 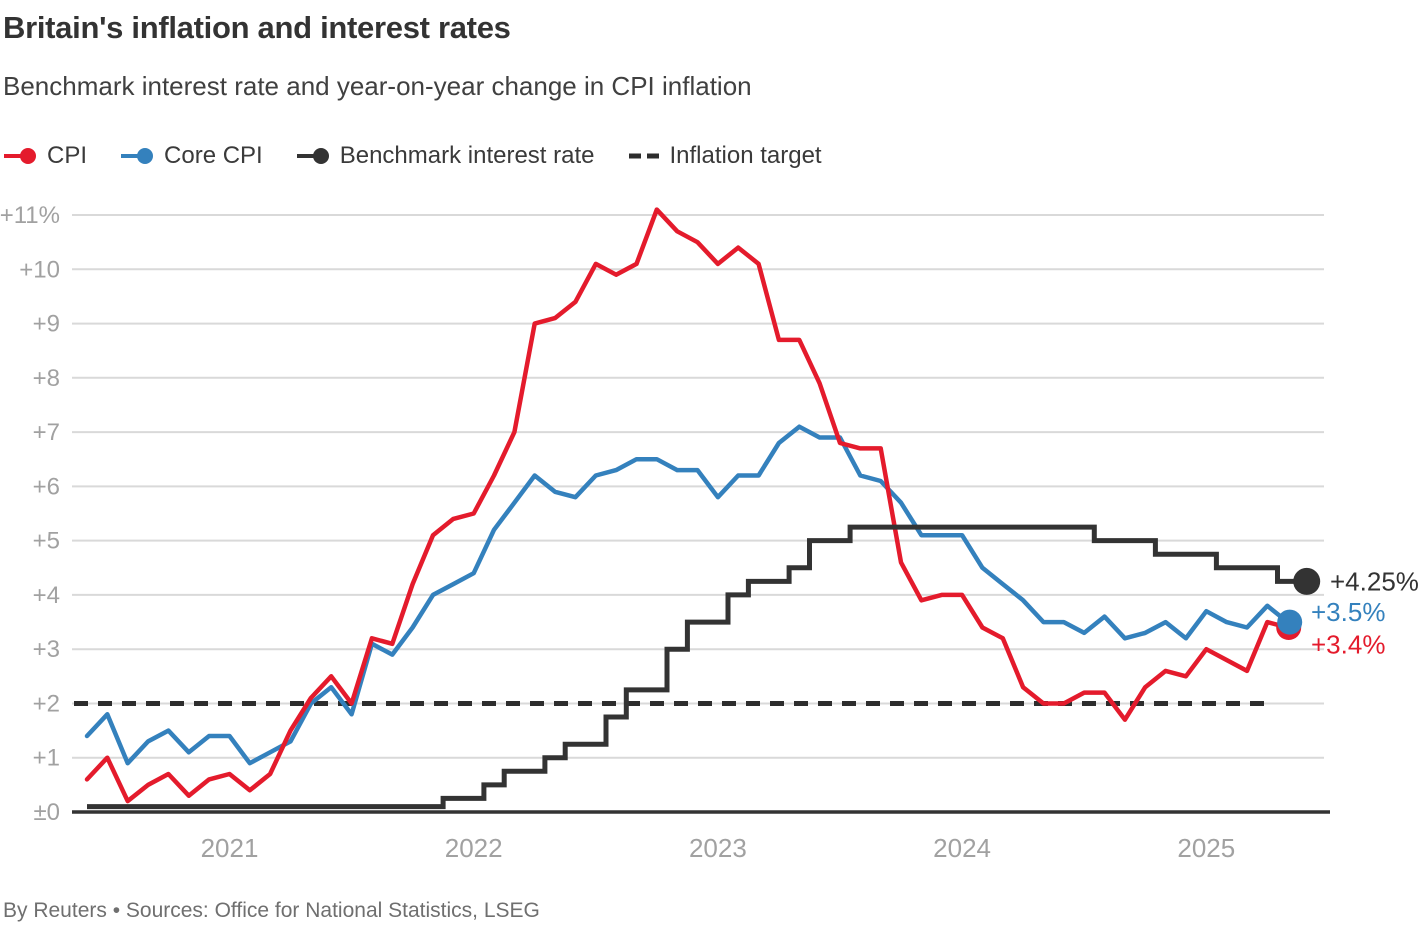 I want to click on page-title: Britain's inflation and interest rates, so click(x=257, y=27).